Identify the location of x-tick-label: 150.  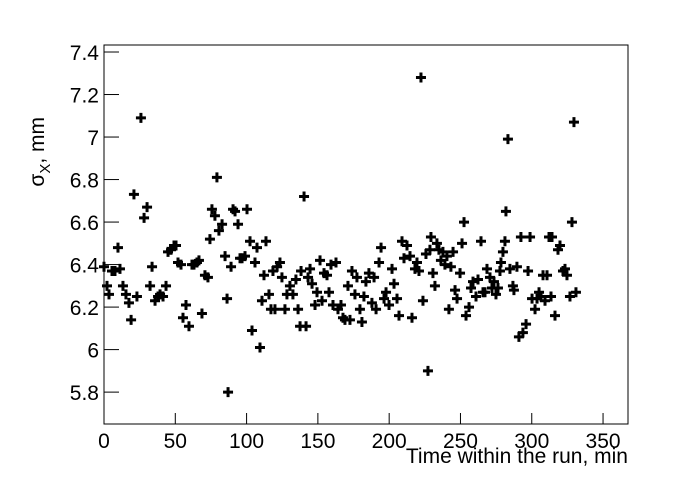
(317, 441).